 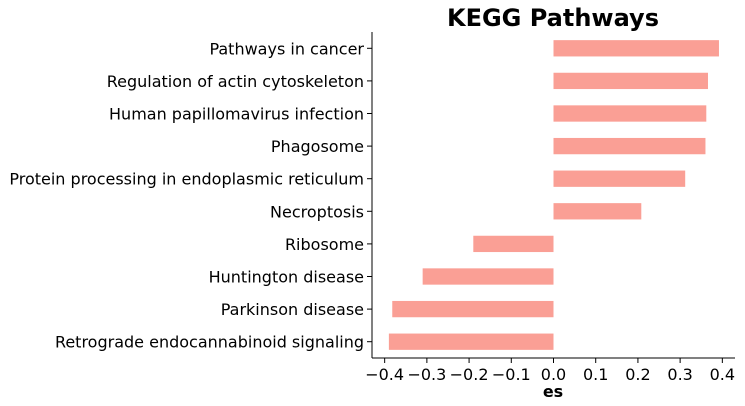 What do you see at coordinates (324, 244) in the screenshot?
I see `category-label: Ribosome` at bounding box center [324, 244].